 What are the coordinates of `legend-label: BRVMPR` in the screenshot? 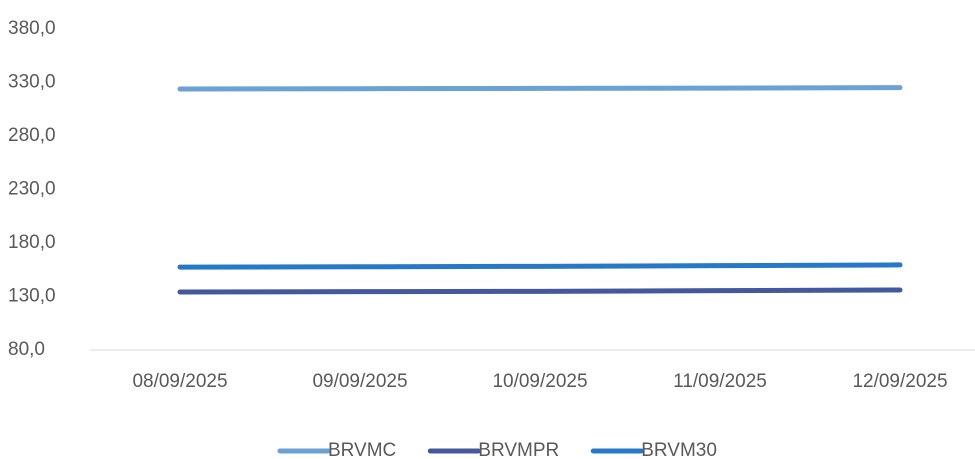 It's located at (518, 449).